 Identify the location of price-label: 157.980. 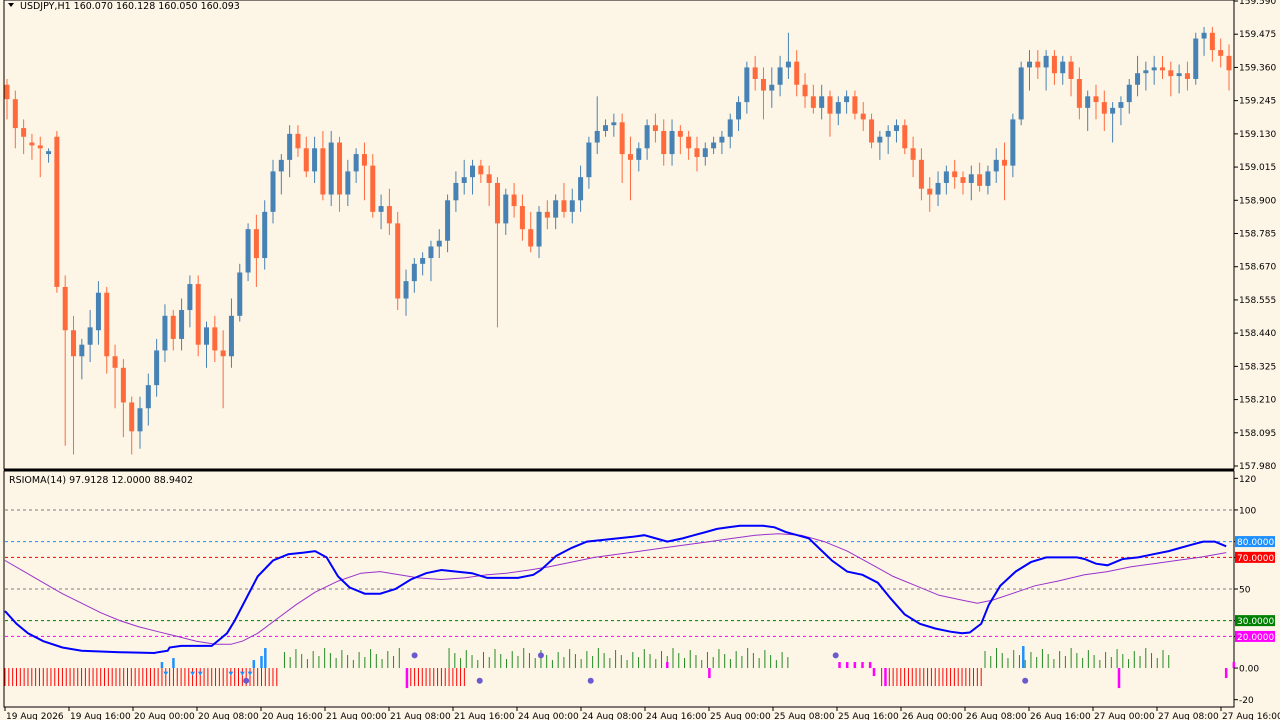
(1257, 467).